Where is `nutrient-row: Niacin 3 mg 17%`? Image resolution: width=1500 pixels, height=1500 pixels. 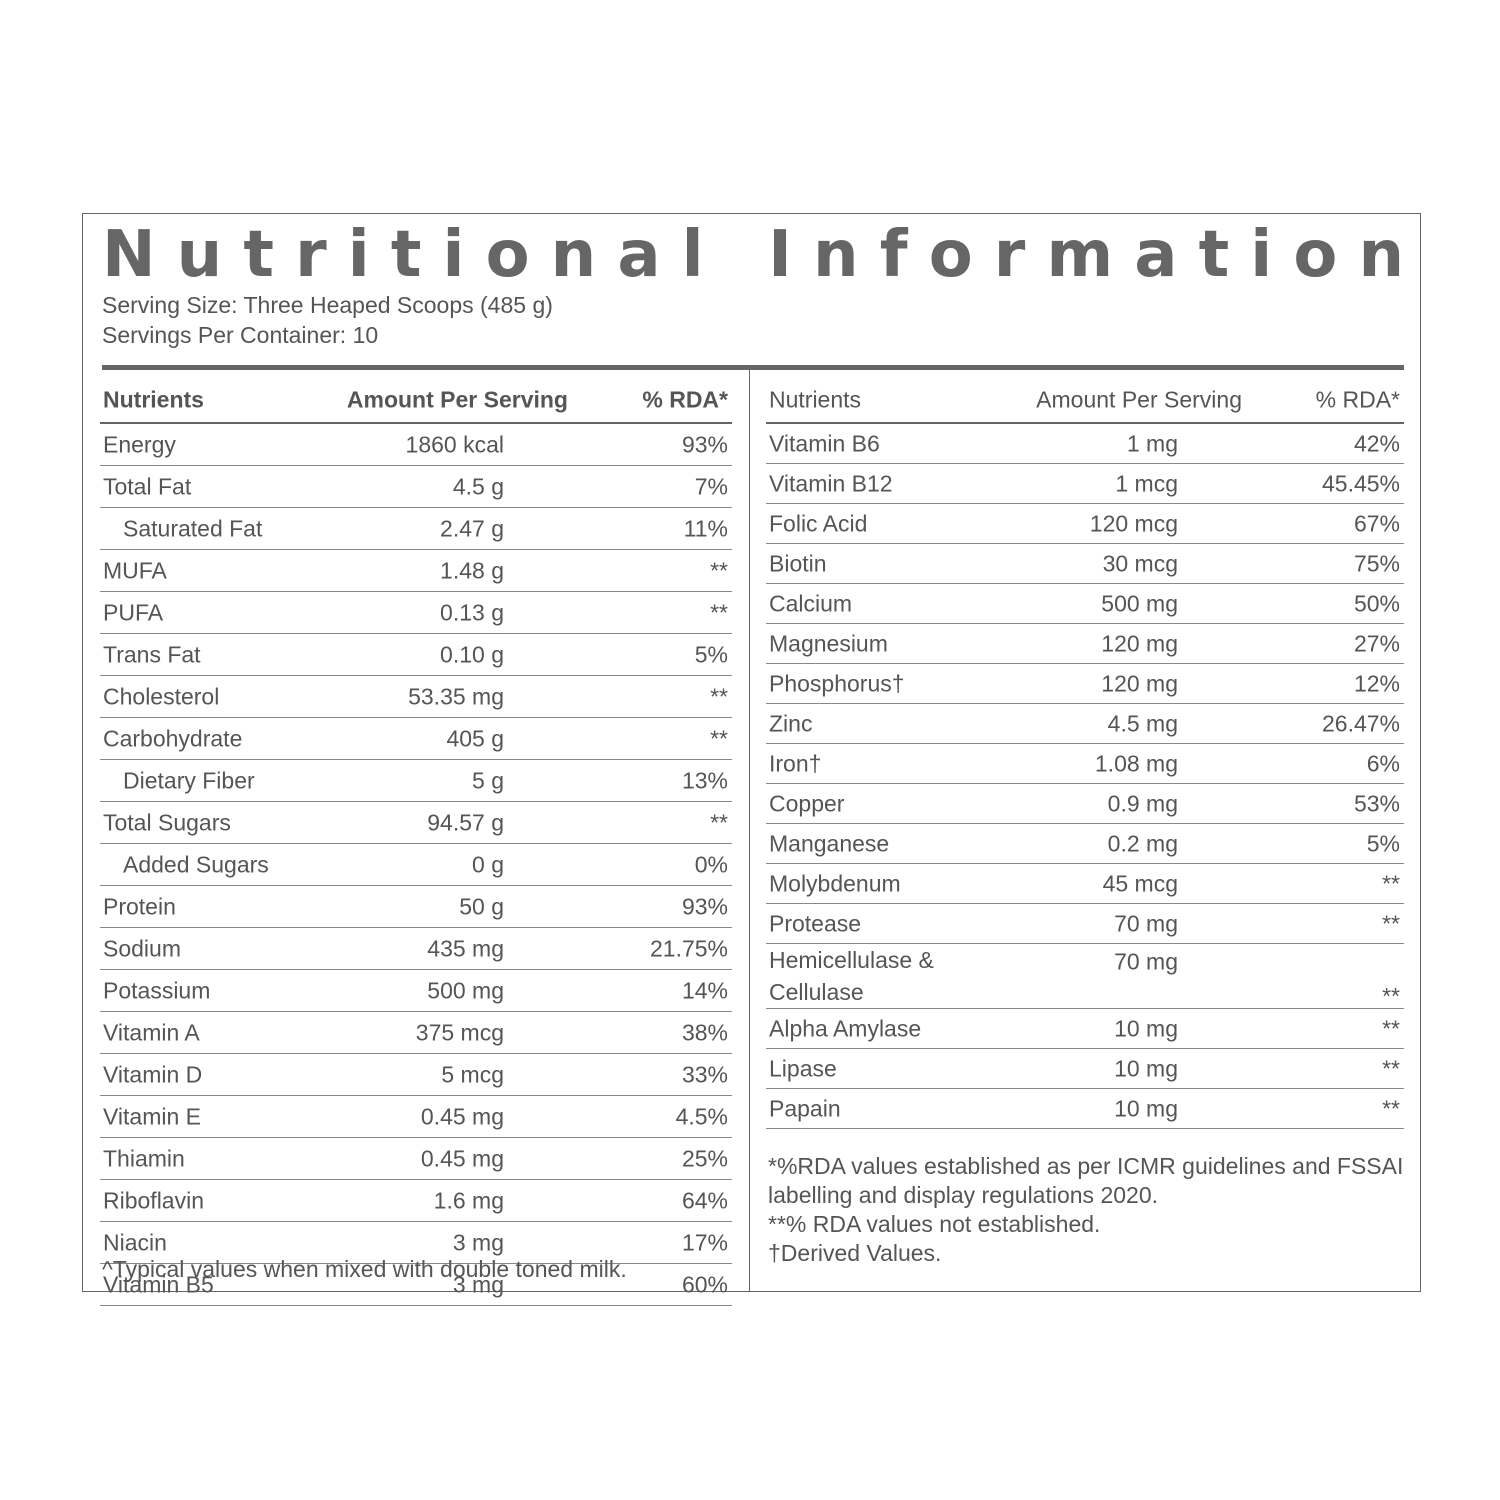
nutrient-row: Niacin 3 mg 17% is located at coordinates (416, 1243).